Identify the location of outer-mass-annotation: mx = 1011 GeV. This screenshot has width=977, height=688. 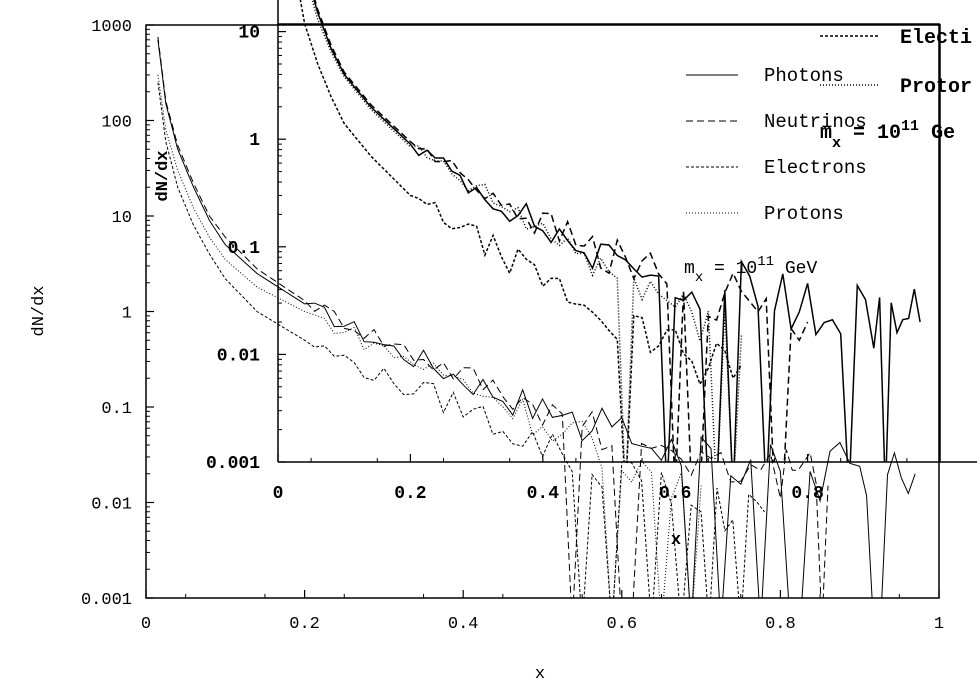
(750, 270).